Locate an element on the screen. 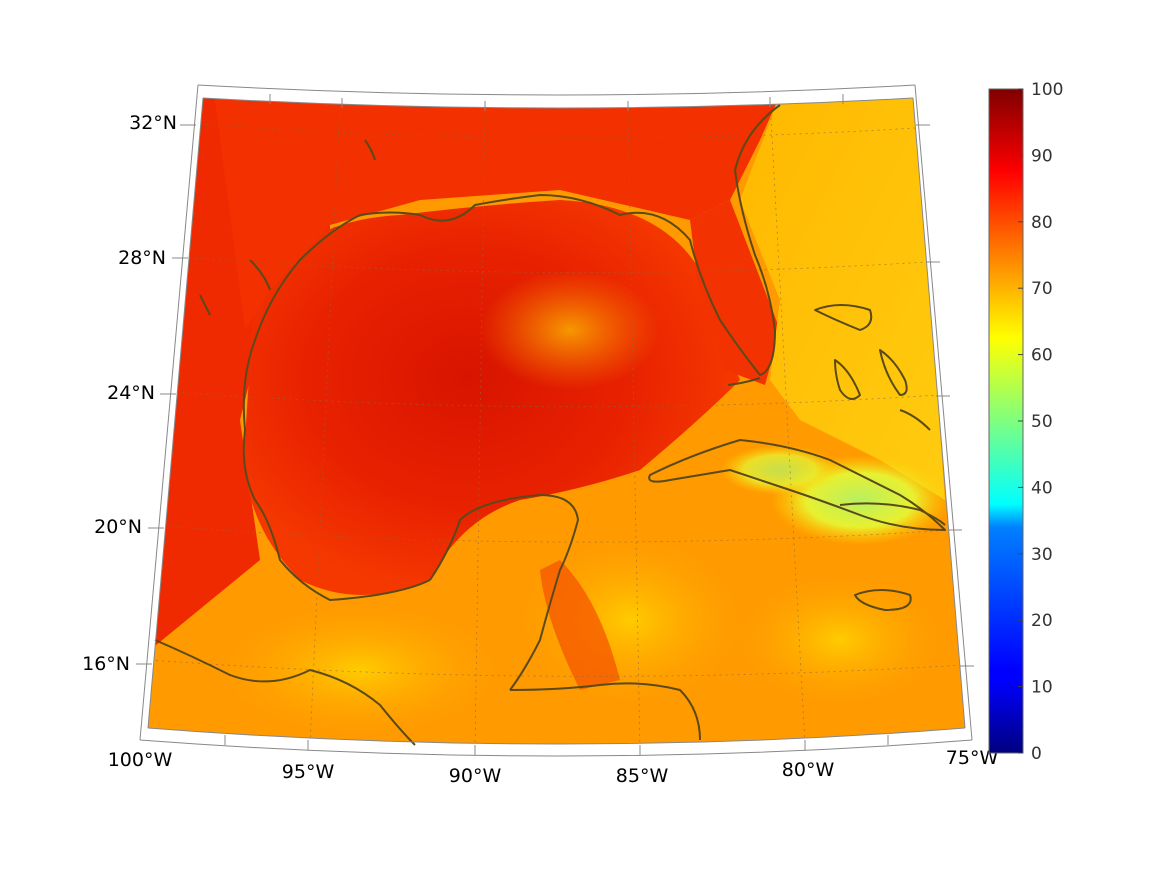 The height and width of the screenshot is (875, 1167). colorbar-tick-label: 30 is located at coordinates (1042, 555).